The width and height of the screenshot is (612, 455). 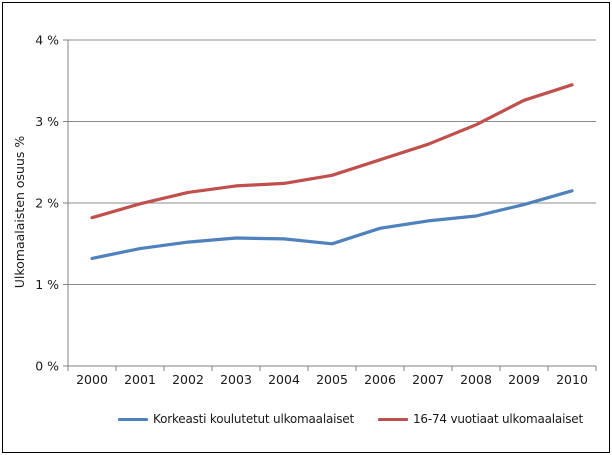 I want to click on x-tick-label-2007: 2007, so click(x=428, y=379).